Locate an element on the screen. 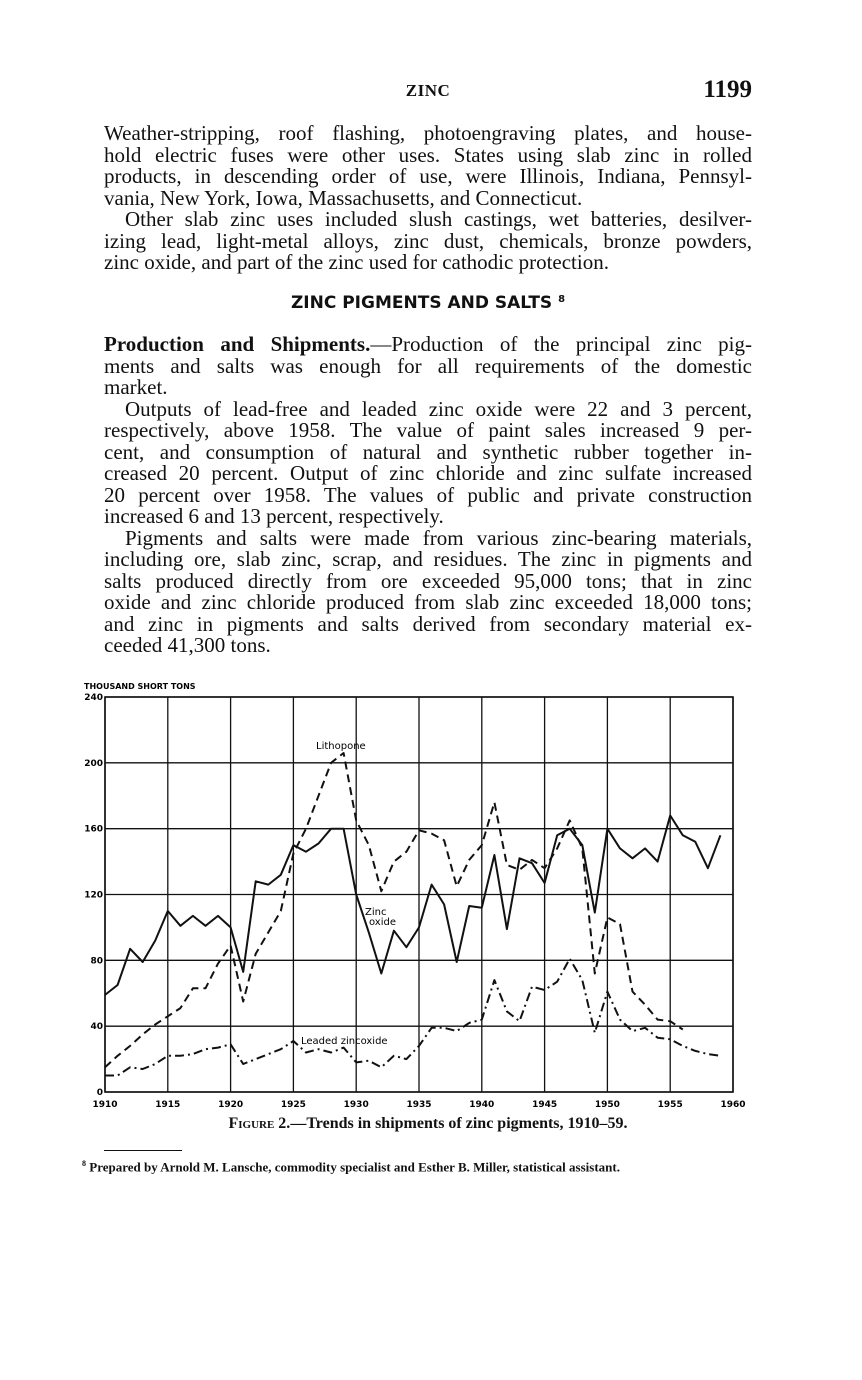  x-tick-label: 1930 is located at coordinates (356, 1105).